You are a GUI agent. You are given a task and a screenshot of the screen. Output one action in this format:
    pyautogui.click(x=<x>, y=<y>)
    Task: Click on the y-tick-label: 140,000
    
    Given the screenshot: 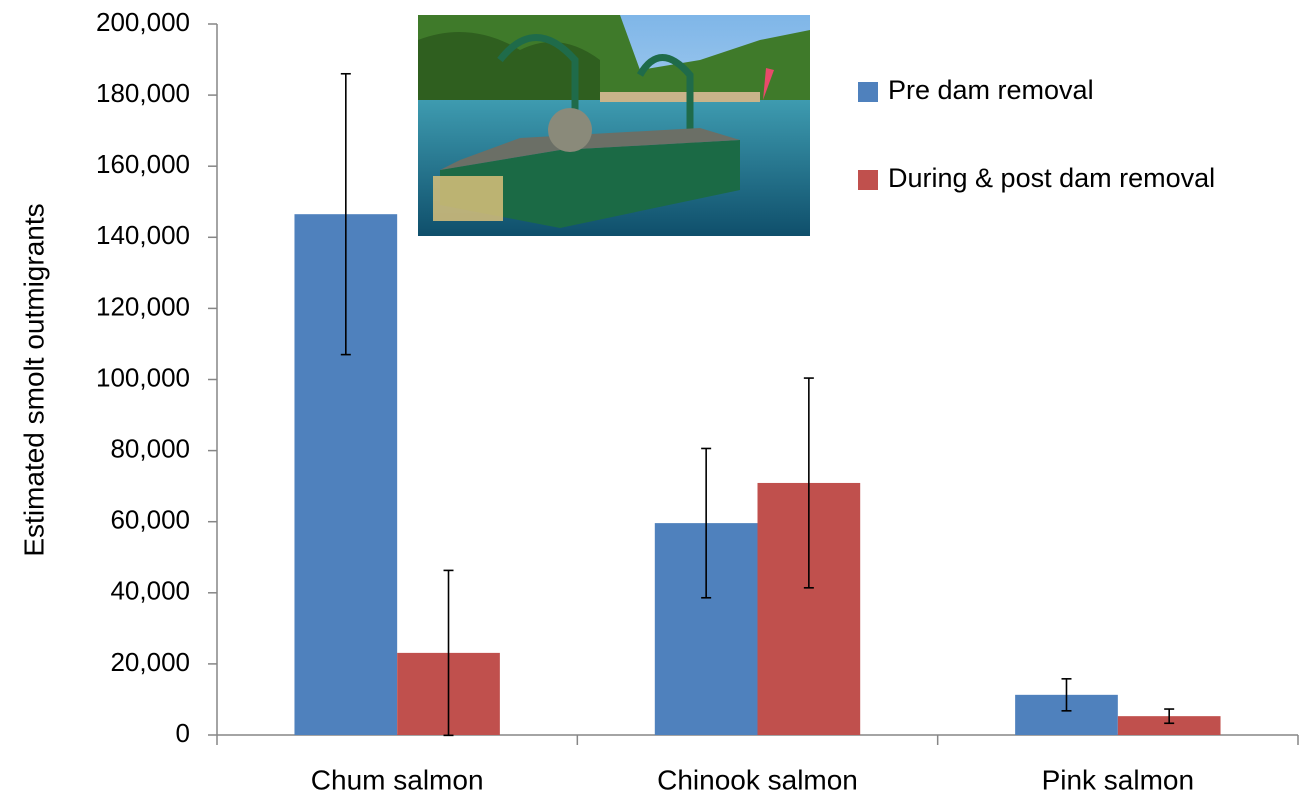 What is the action you would take?
    pyautogui.click(x=143, y=235)
    